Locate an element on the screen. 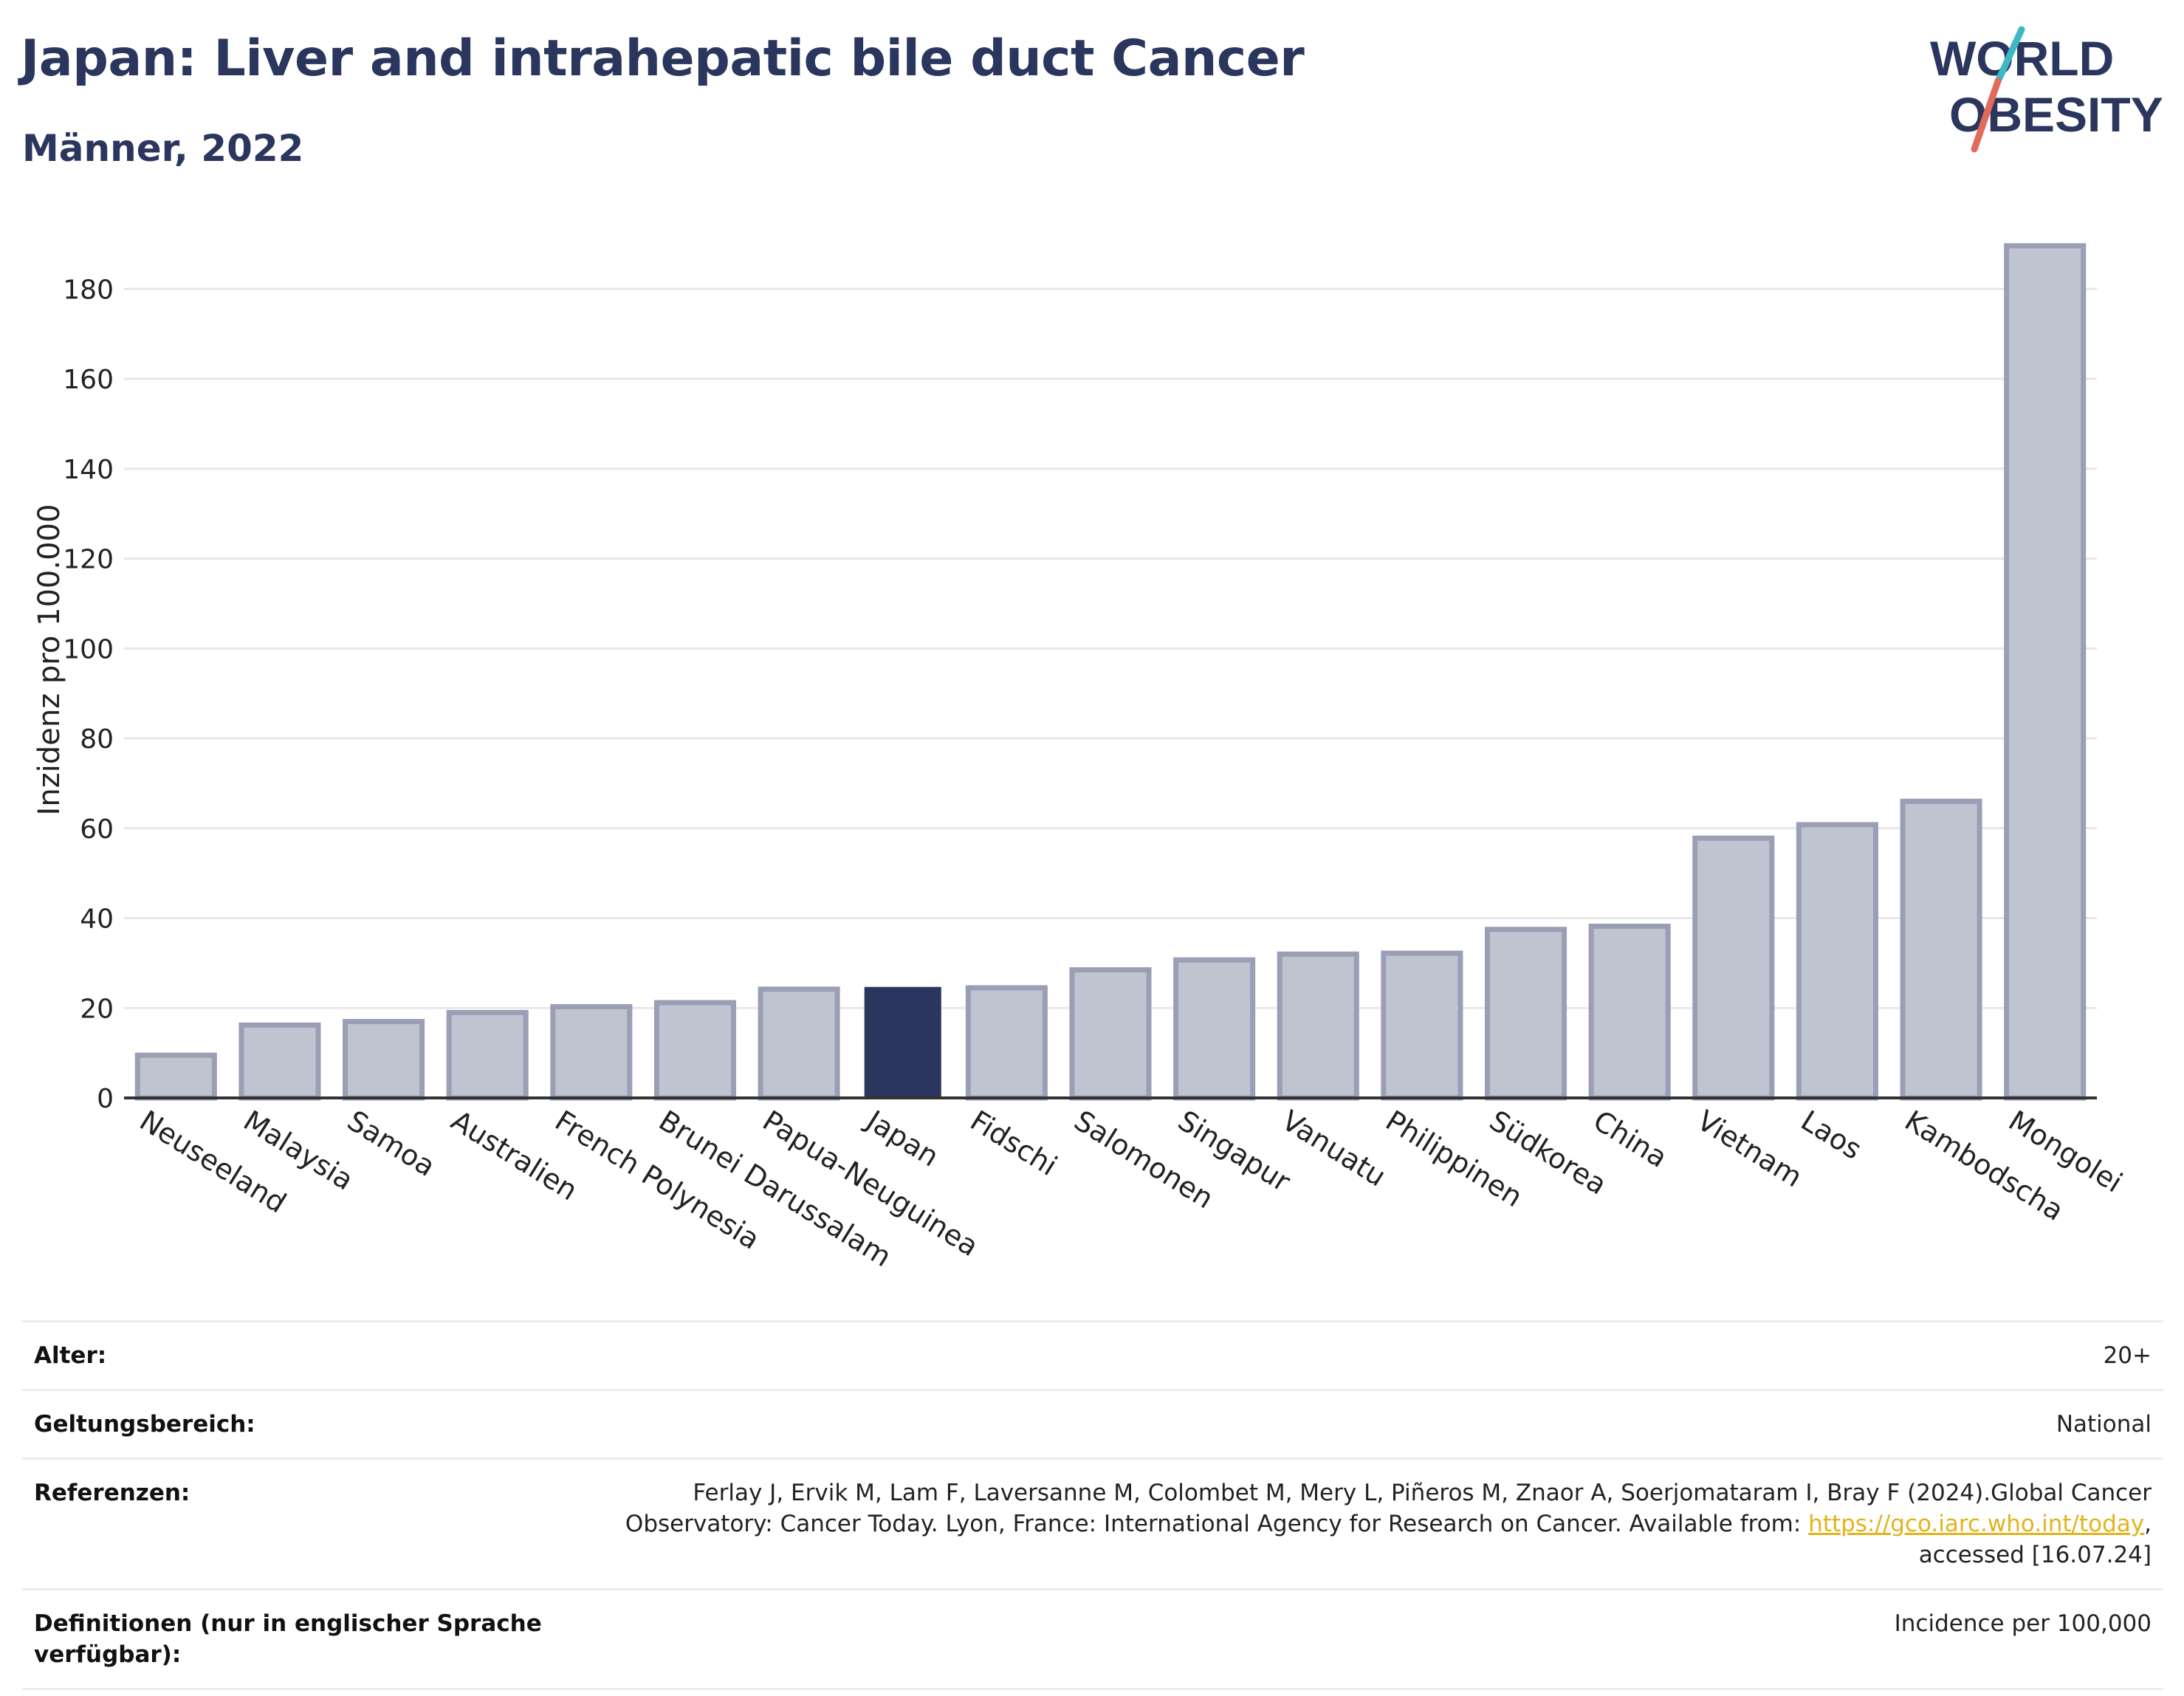  y-tick-label: 160 is located at coordinates (89, 380).